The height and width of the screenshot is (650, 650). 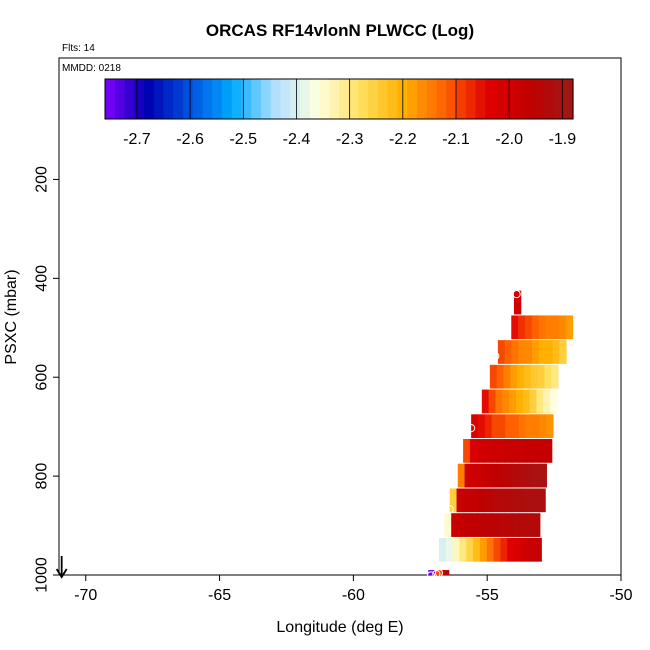 I want to click on x-tick-label: -50, so click(x=620, y=595).